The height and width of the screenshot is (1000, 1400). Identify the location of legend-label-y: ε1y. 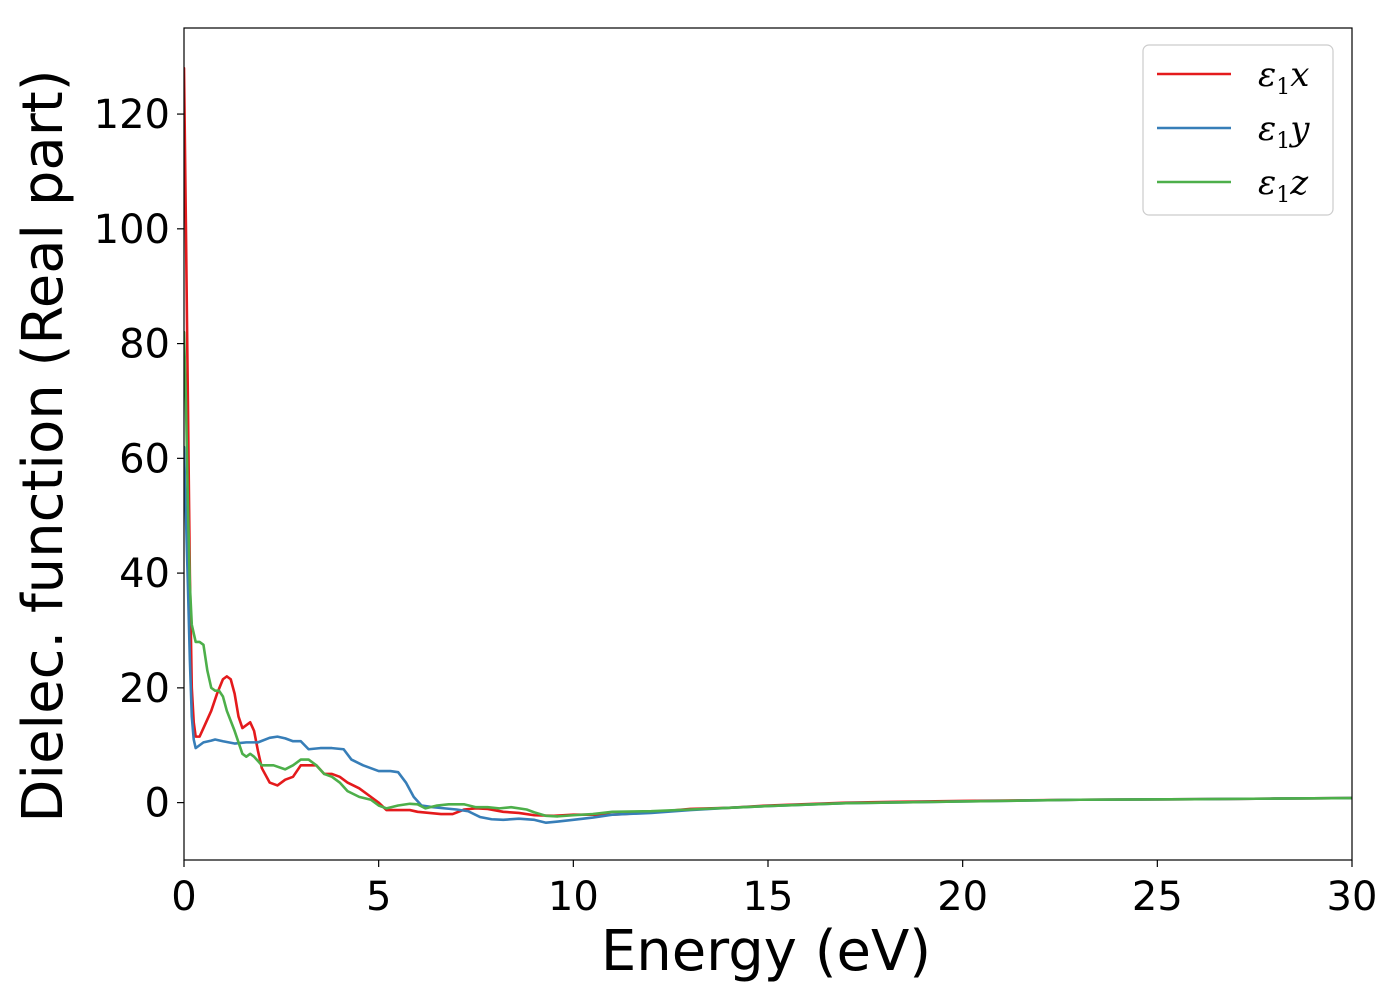
(1284, 131).